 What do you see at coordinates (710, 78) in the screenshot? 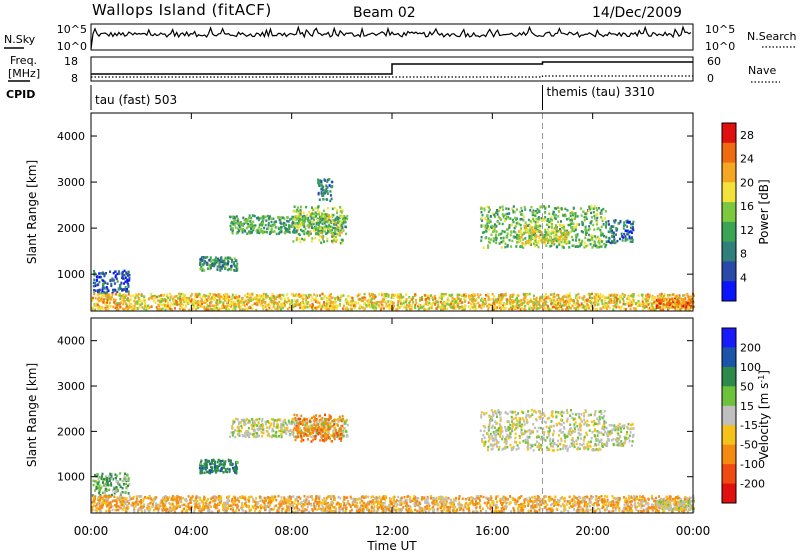
I see `nave-right-bottom-tick: 0` at bounding box center [710, 78].